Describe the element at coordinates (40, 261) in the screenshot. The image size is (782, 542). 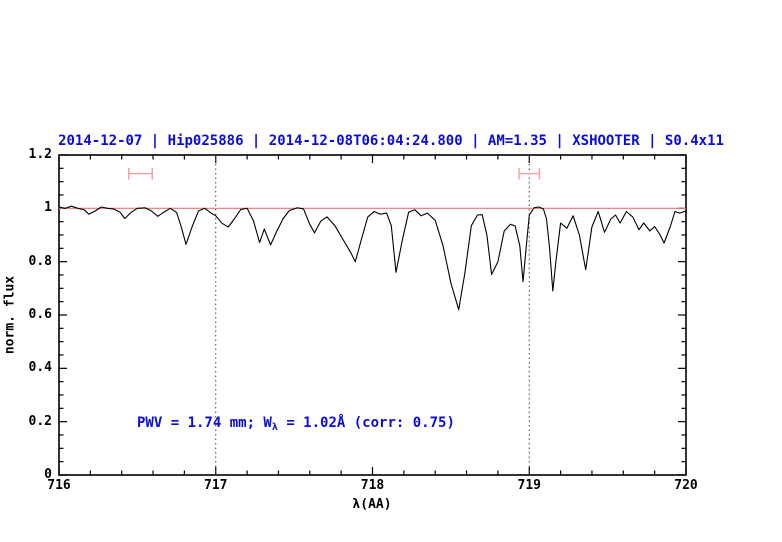
I see `y-tick-label: 0.8` at that location.